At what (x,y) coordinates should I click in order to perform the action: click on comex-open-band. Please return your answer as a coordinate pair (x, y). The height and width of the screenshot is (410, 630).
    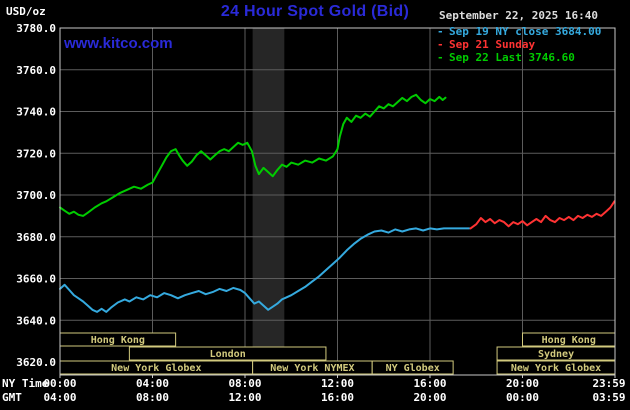
    Looking at the image, I should click on (268, 201).